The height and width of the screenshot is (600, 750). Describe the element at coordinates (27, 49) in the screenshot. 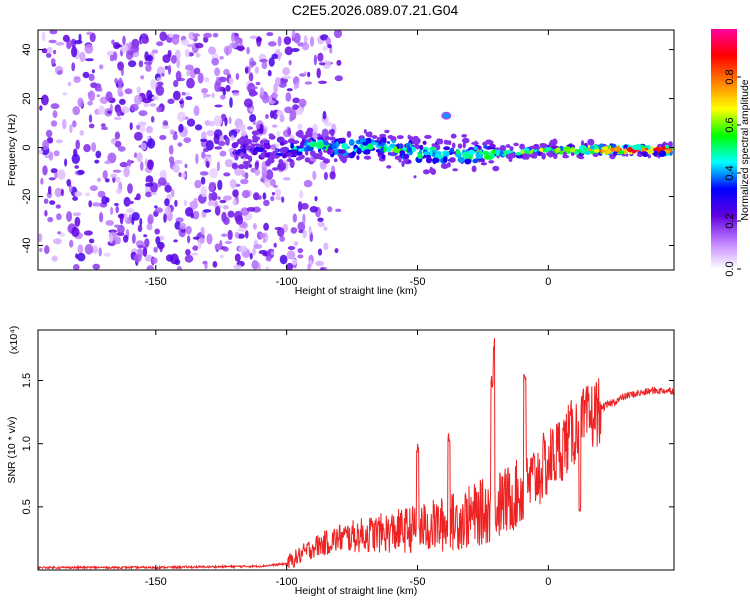

I see `spectrogram-y-tick-label: 40` at that location.